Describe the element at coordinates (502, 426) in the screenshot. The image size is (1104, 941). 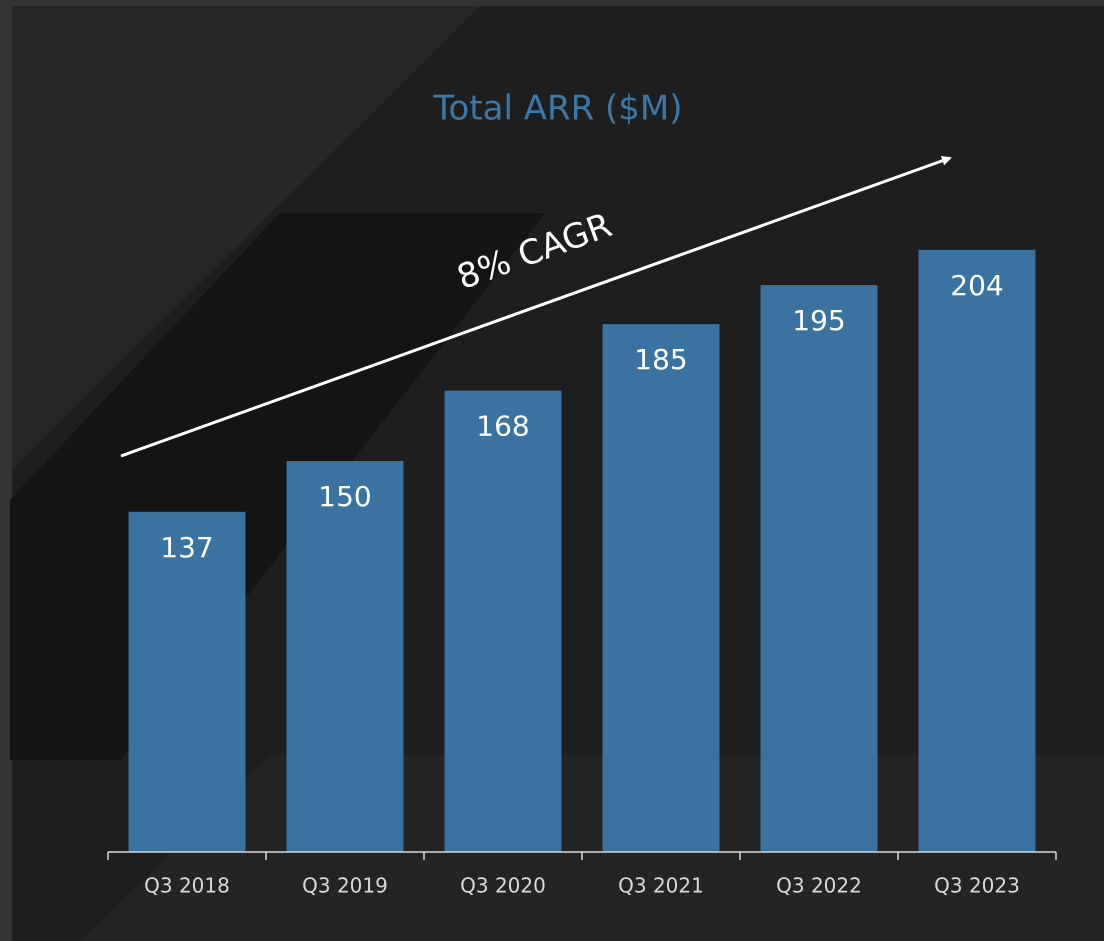
I see `data-label: 168` at that location.